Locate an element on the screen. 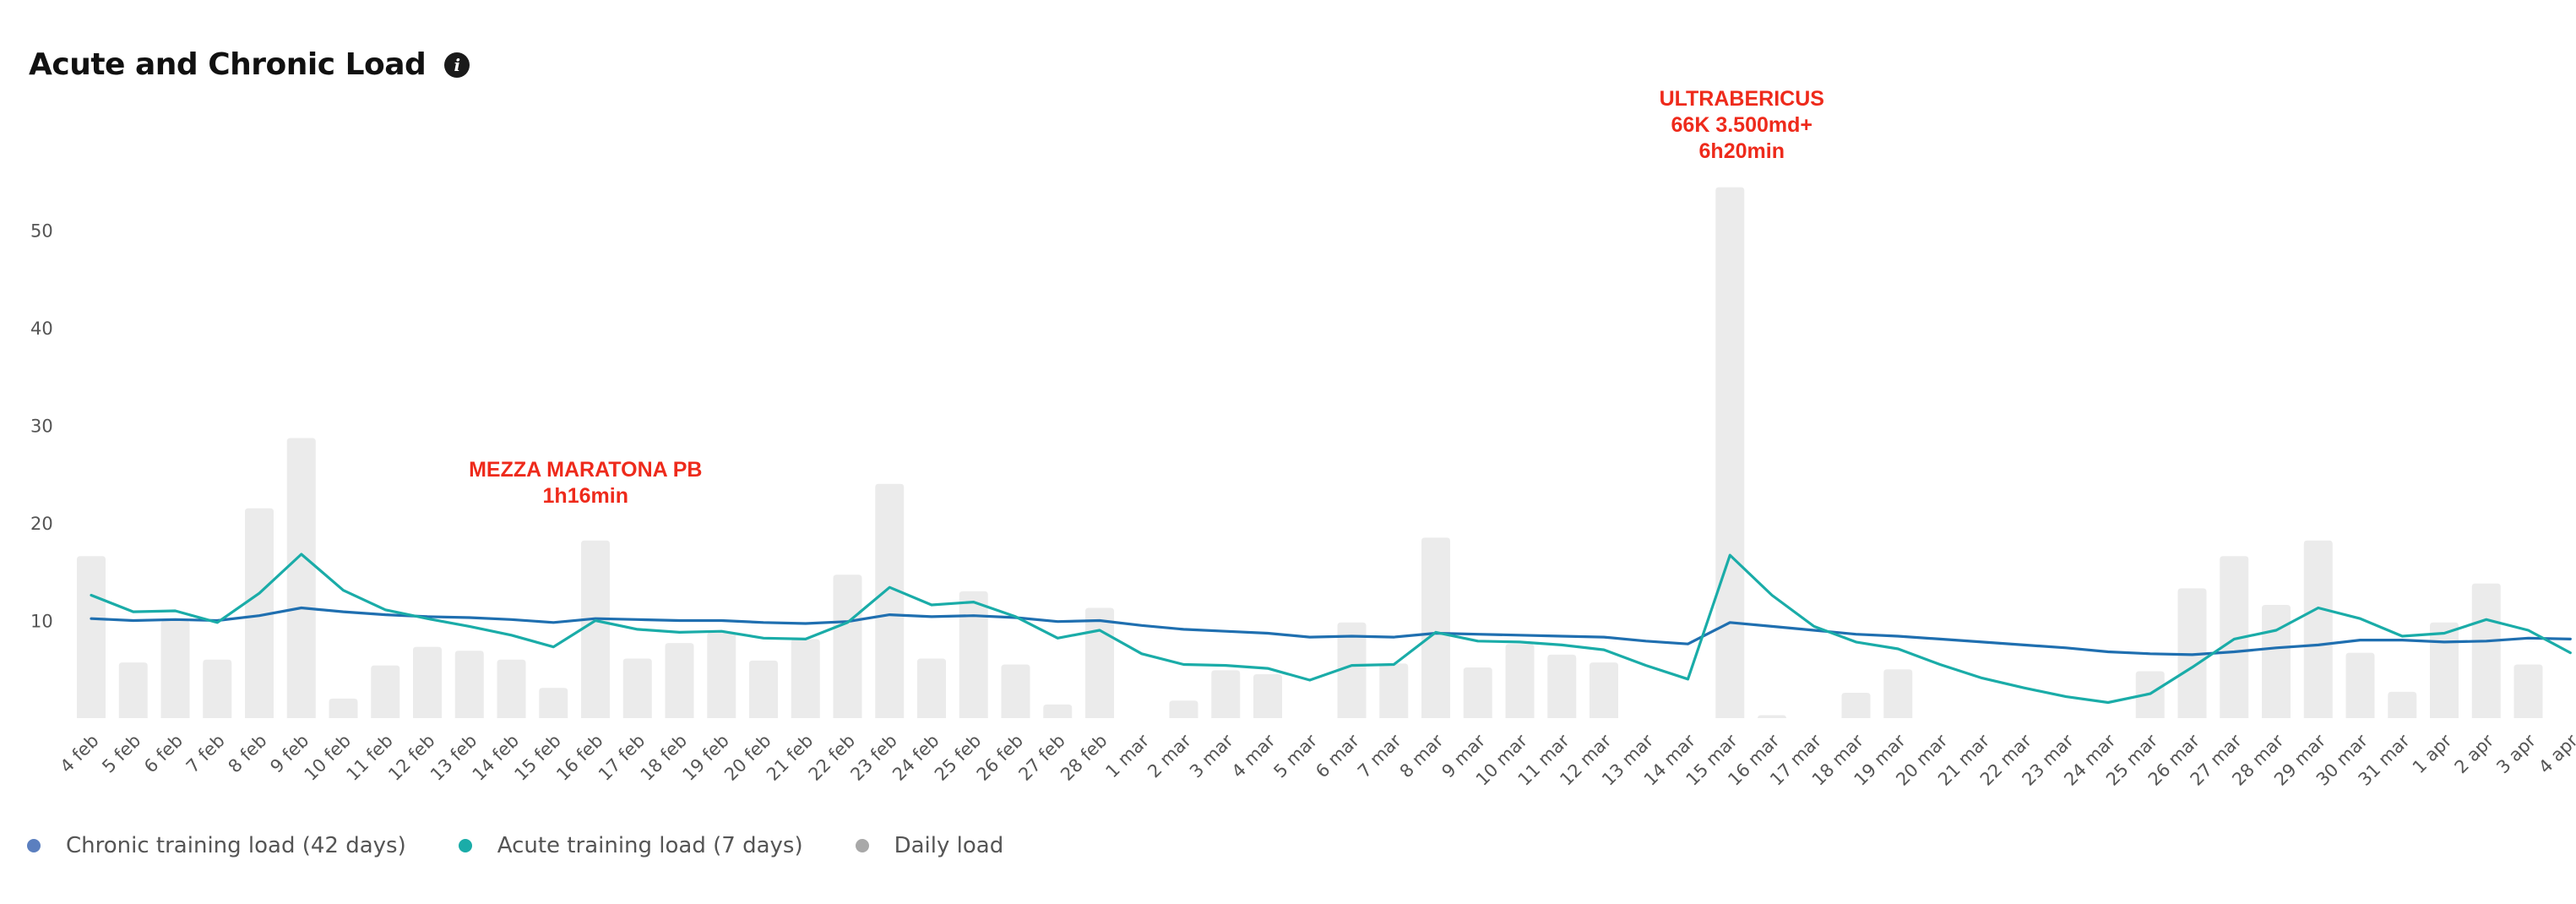  info-icon: i is located at coordinates (457, 65).